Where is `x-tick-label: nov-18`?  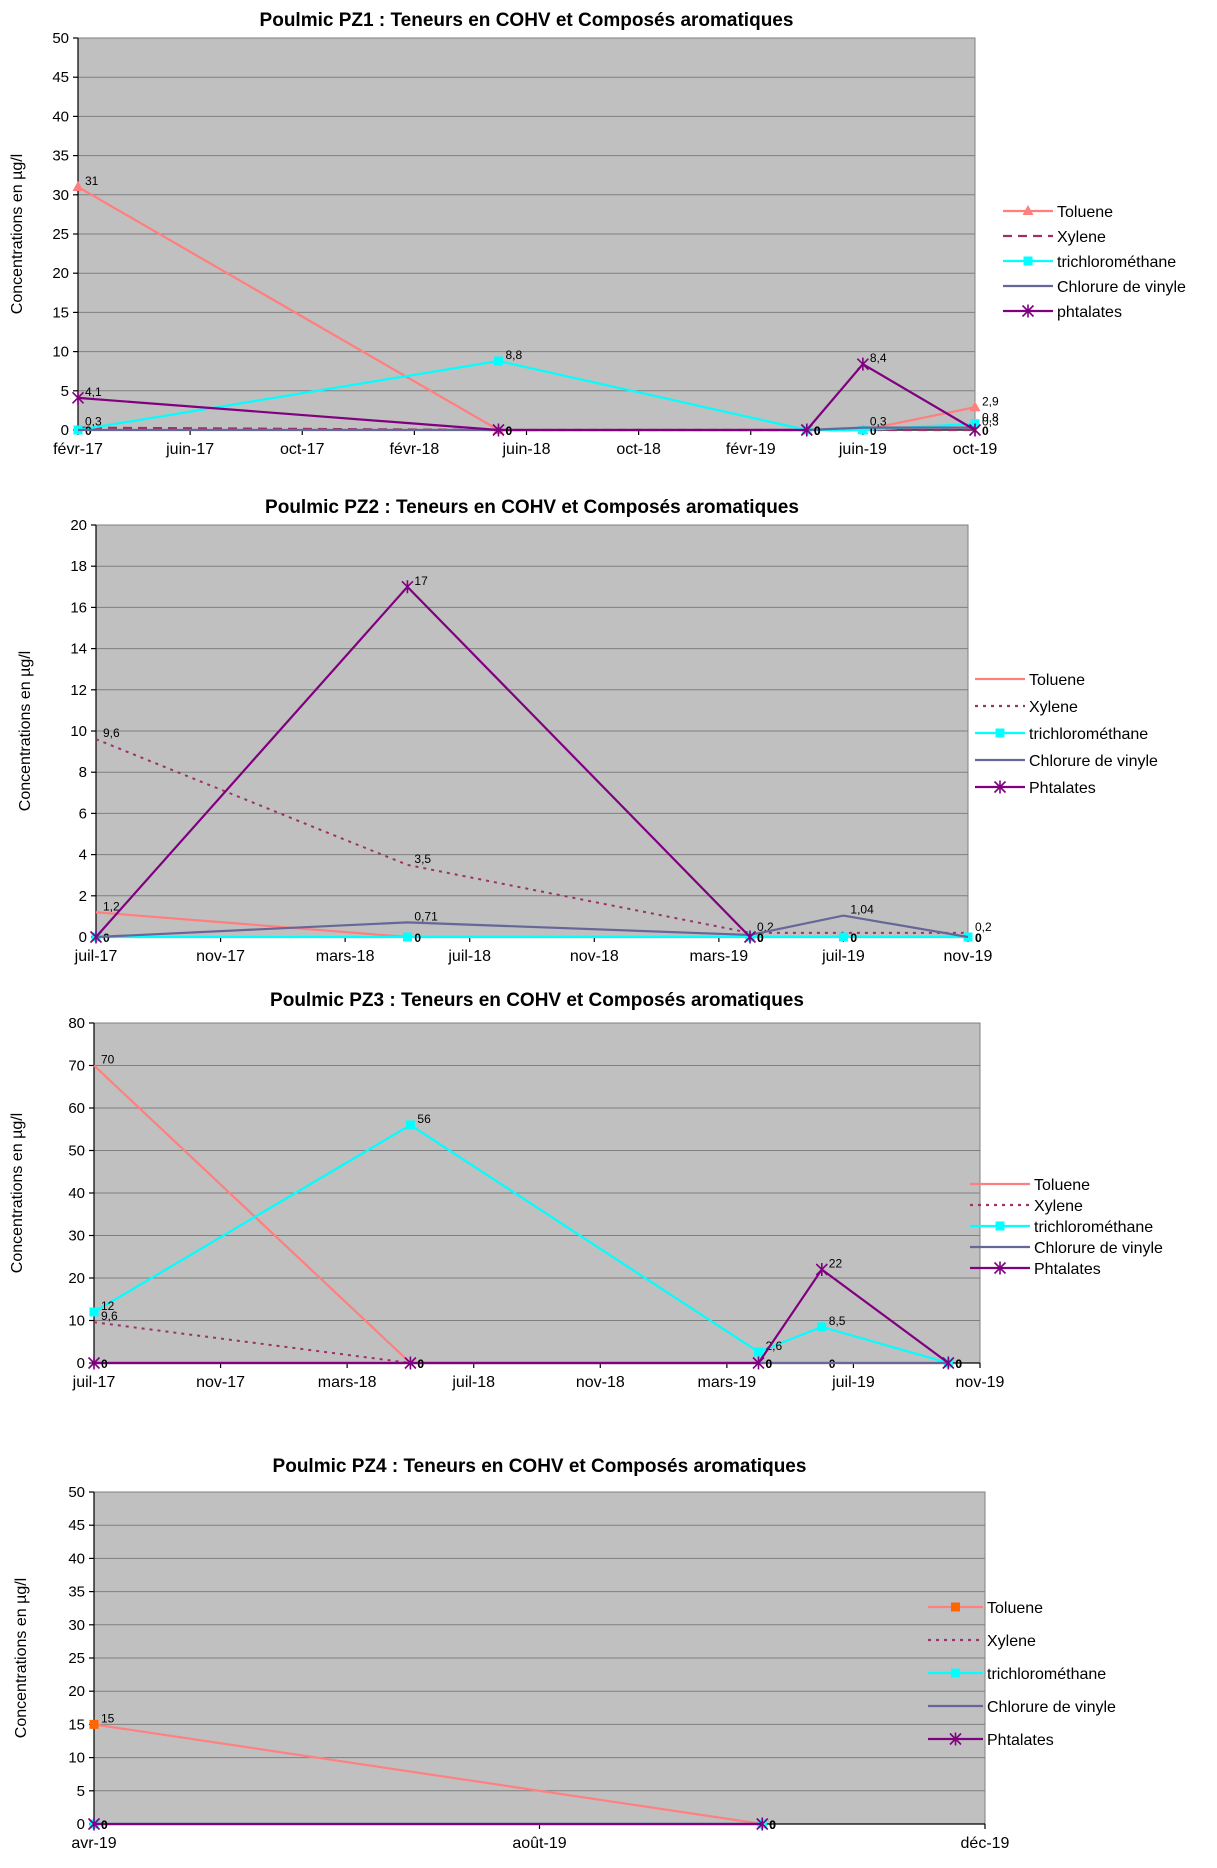
x-tick-label: nov-18 is located at coordinates (594, 956).